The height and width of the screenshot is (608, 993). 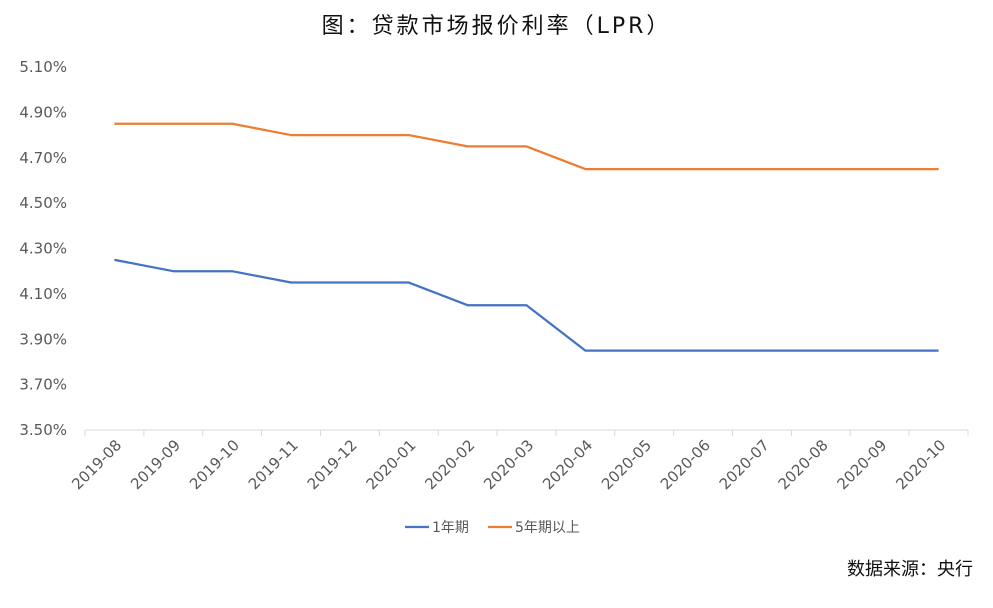 What do you see at coordinates (450, 528) in the screenshot?
I see `legend-label: 1年期` at bounding box center [450, 528].